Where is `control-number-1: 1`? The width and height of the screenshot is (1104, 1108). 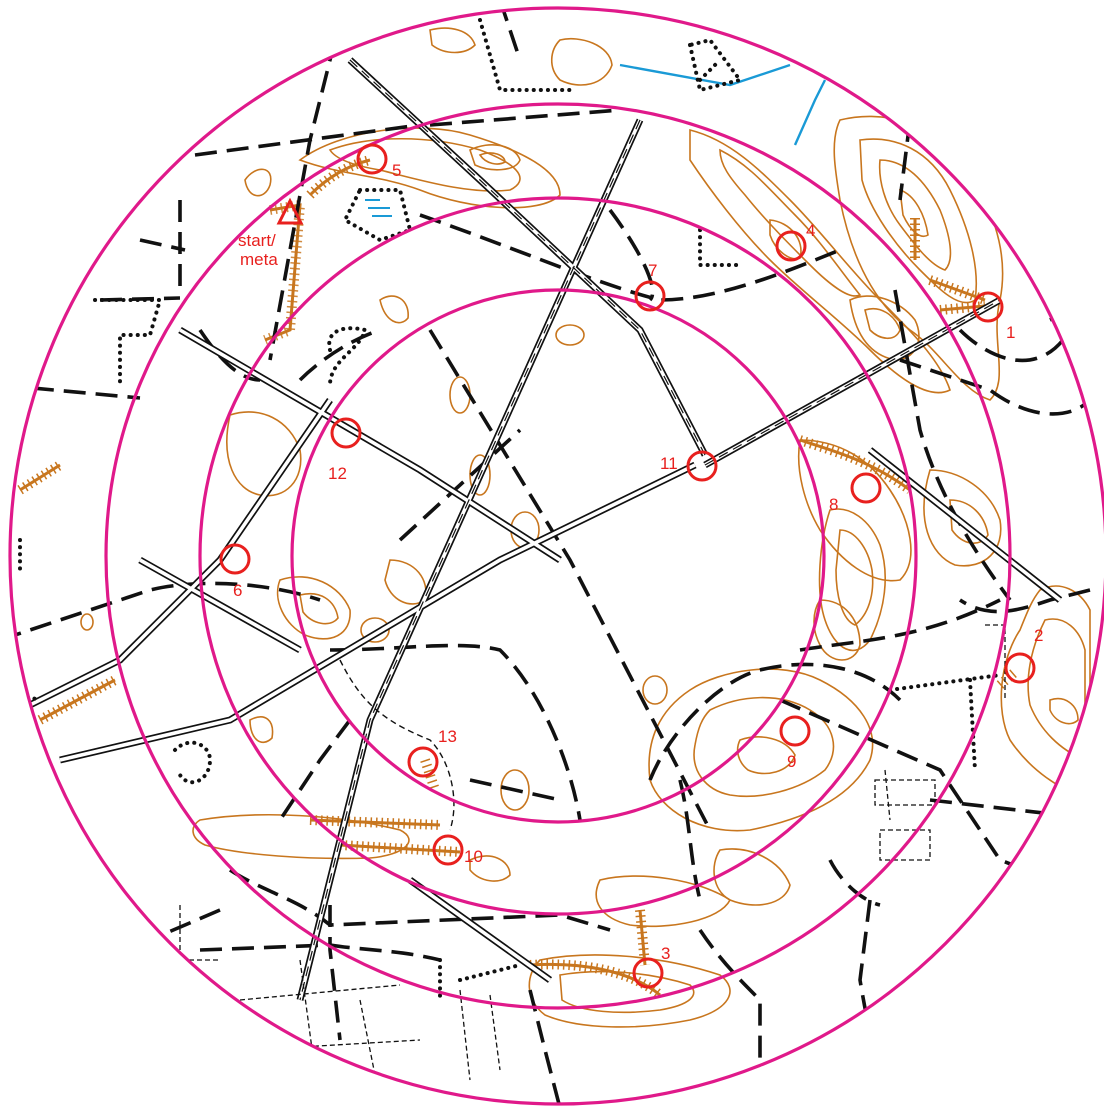
control-number-1: 1 is located at coordinates (1010, 332).